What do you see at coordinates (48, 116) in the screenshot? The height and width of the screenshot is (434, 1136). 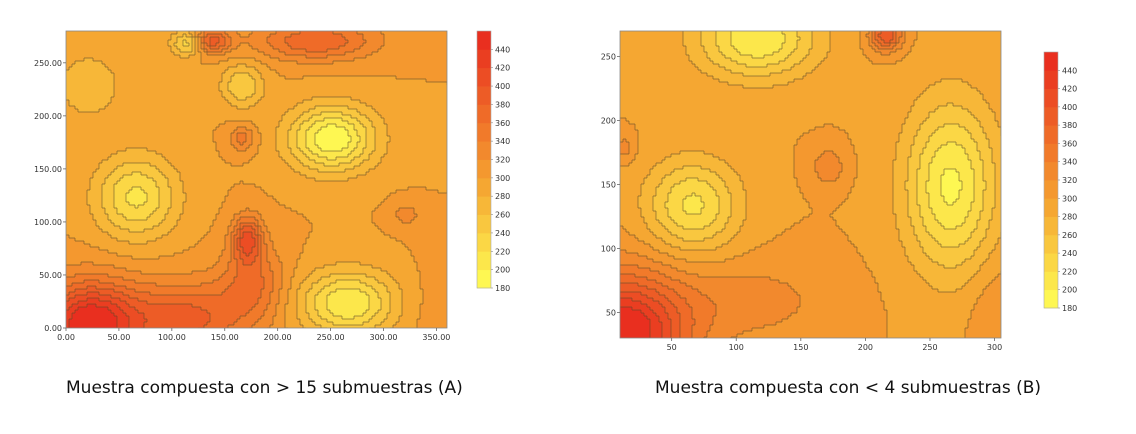 I see `y-tick-label: 200.00` at bounding box center [48, 116].